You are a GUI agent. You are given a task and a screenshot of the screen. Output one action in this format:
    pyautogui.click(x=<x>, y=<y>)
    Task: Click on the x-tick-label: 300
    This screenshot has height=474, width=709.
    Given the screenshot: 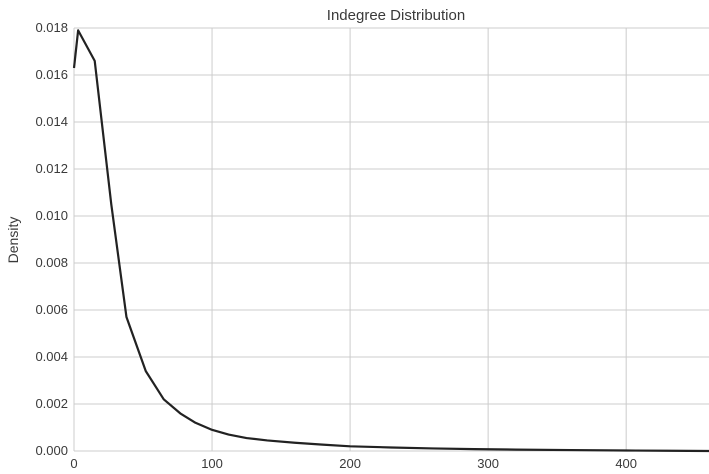 What is the action you would take?
    pyautogui.click(x=488, y=463)
    